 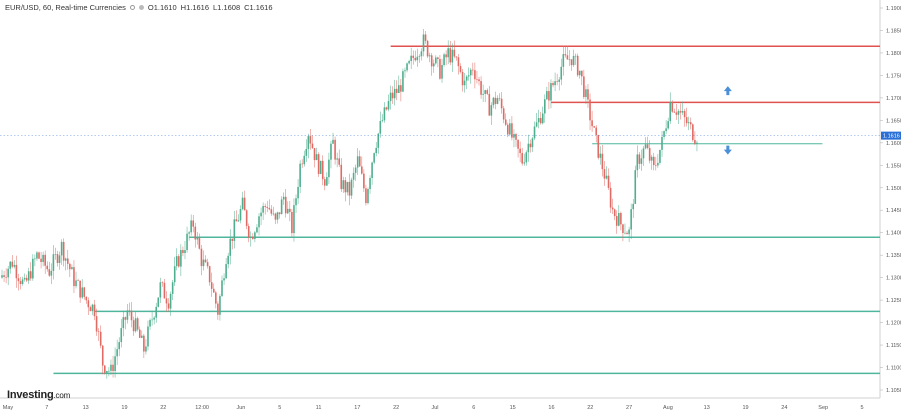 What do you see at coordinates (163, 408) in the screenshot?
I see `time-tick-label: 22` at bounding box center [163, 408].